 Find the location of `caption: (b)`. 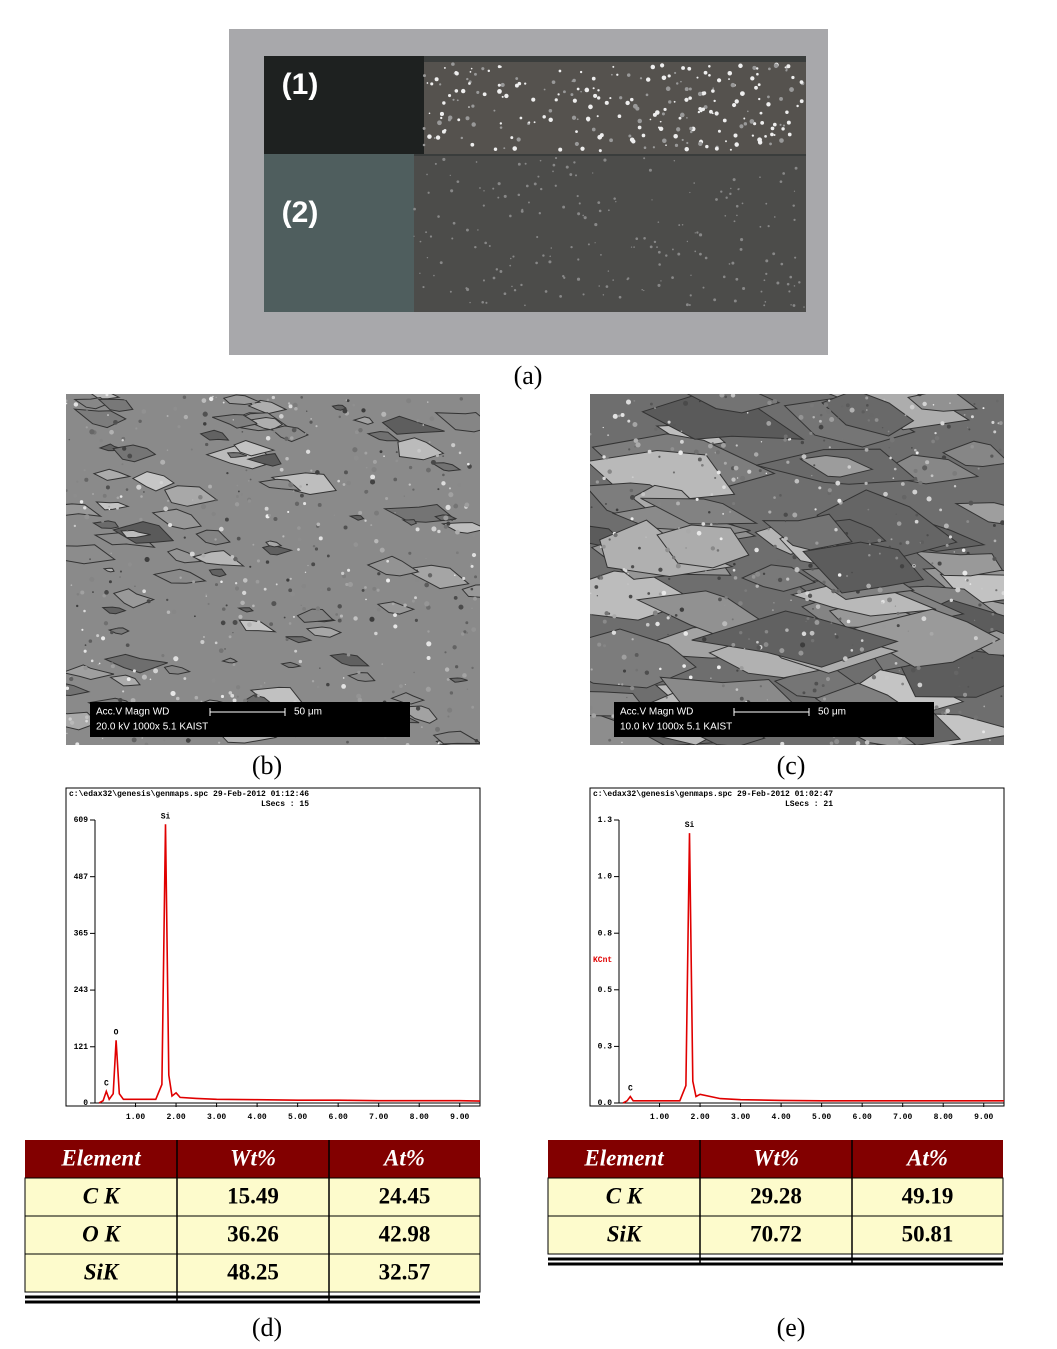

caption: (b) is located at coordinates (267, 765).